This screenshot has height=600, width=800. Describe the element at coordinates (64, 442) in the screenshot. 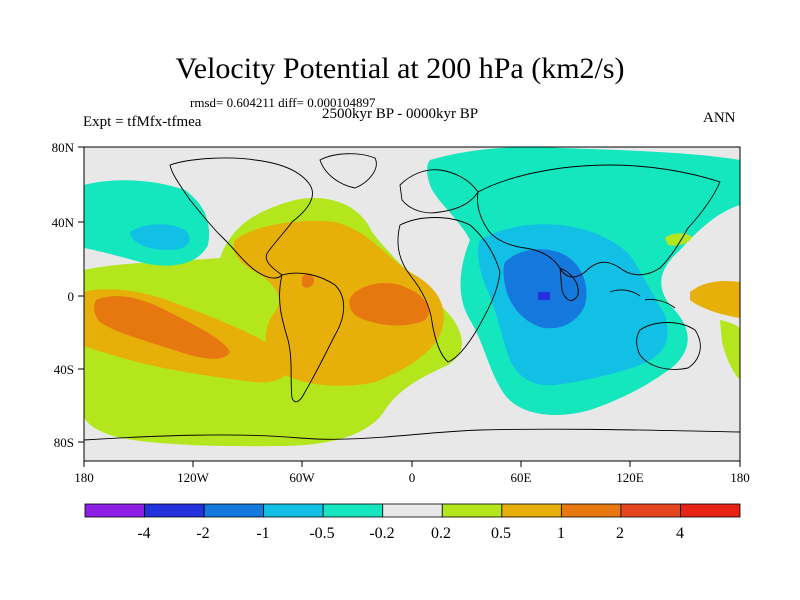

I see `lat-label-80s: 80S` at that location.